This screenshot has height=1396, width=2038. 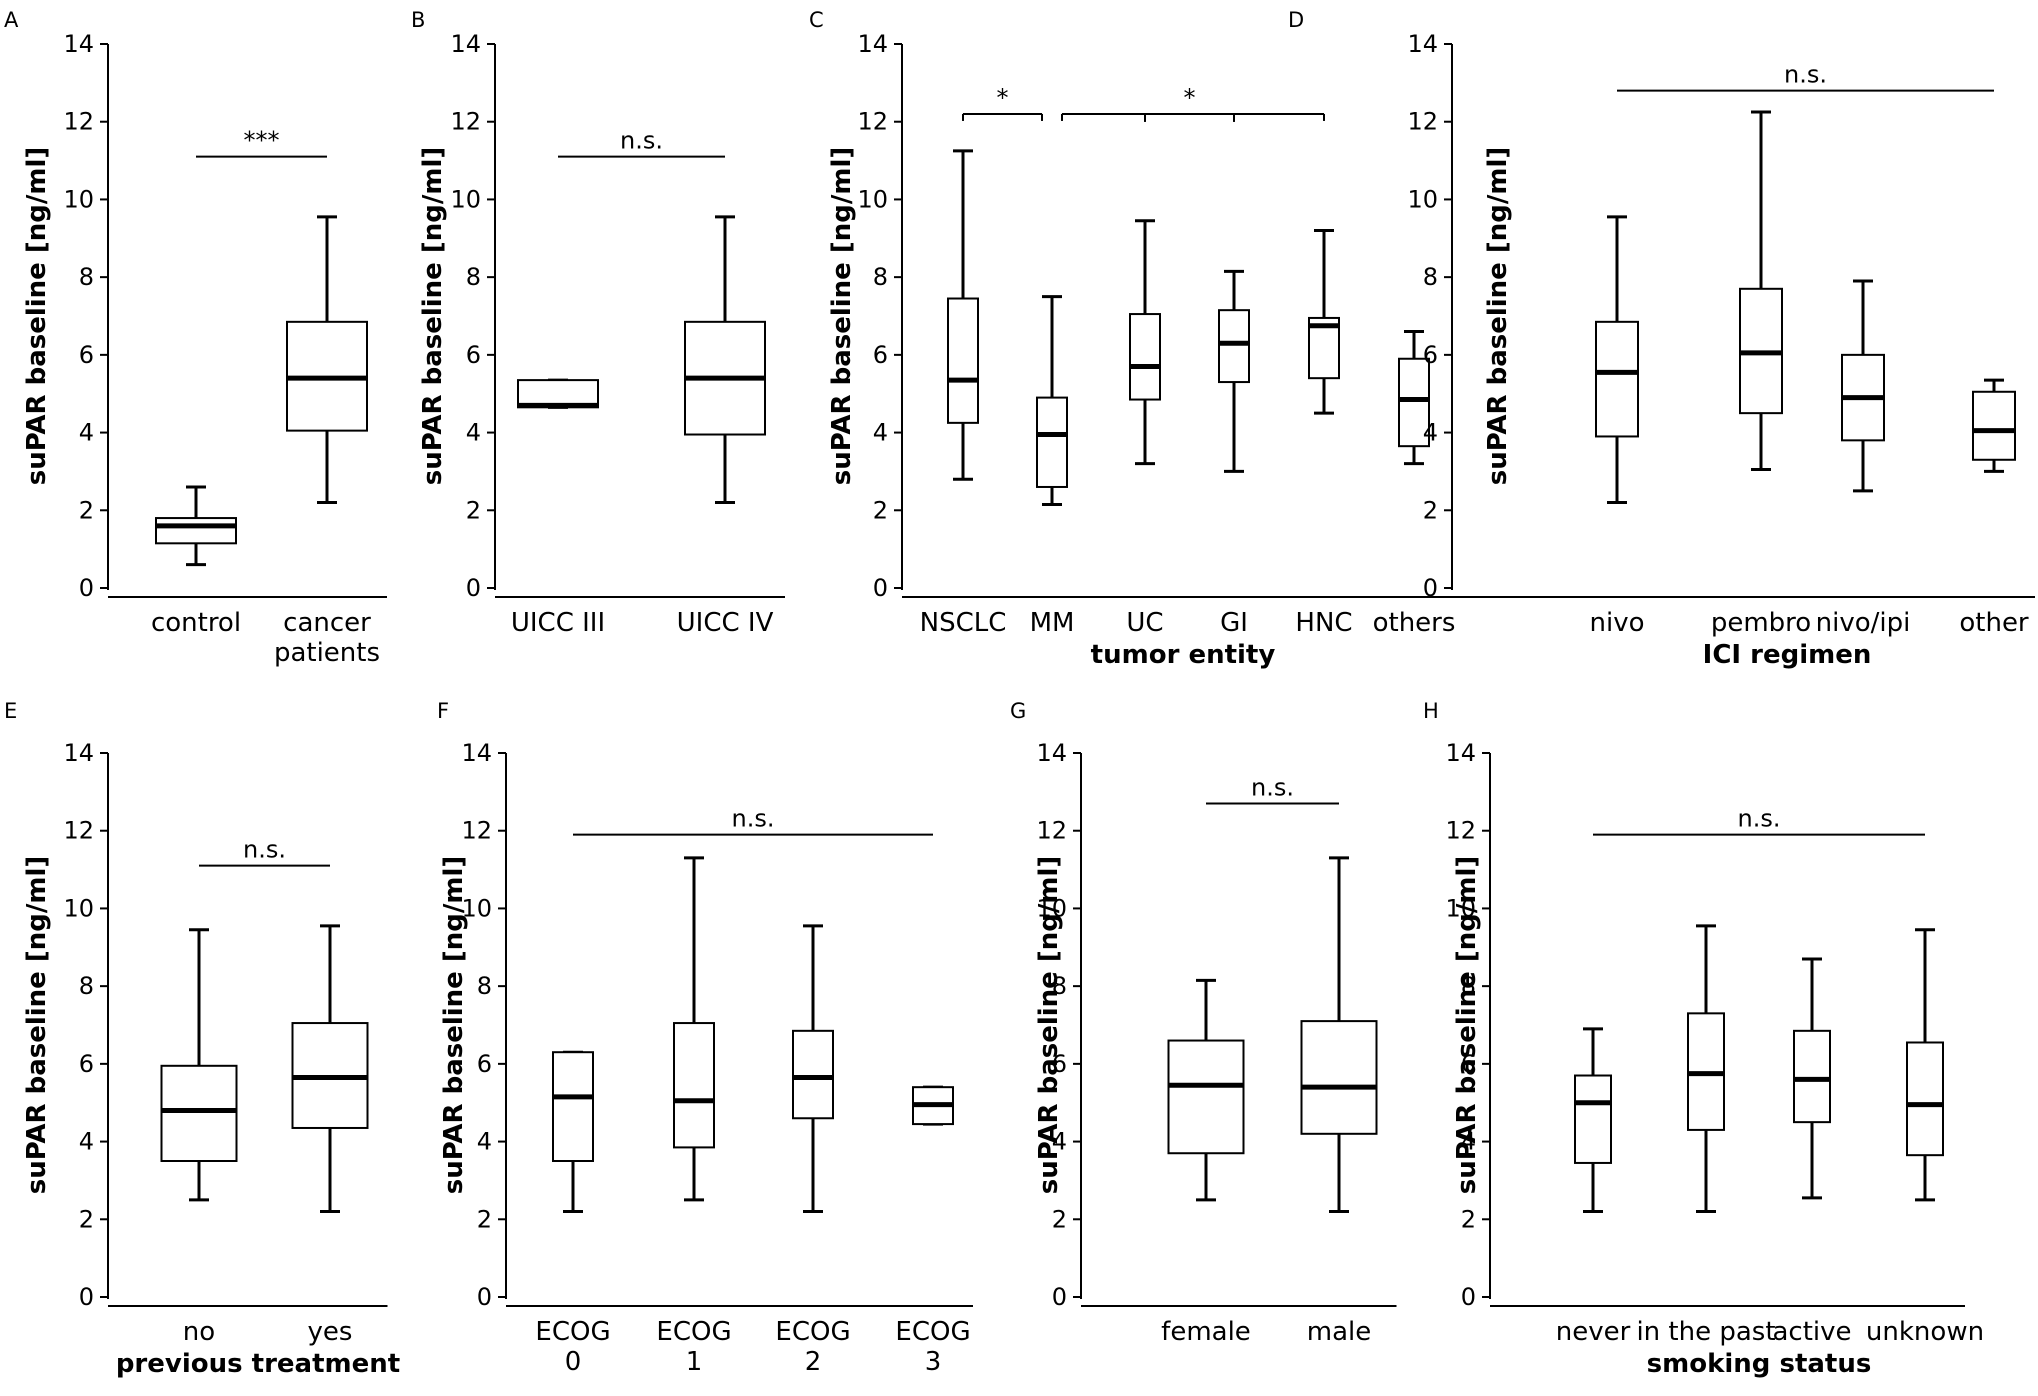 What do you see at coordinates (1617, 623) in the screenshot?
I see `x-category-label: nivo` at bounding box center [1617, 623].